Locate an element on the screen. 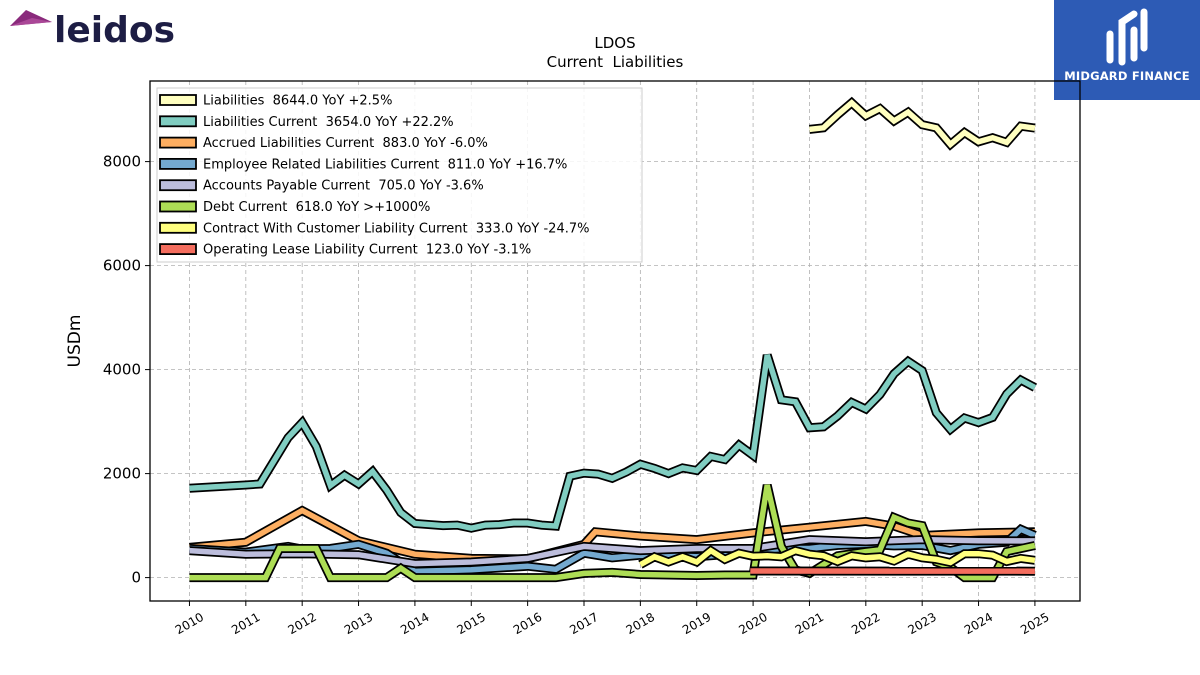 The width and height of the screenshot is (1200, 675). x-tick-label: 2018 is located at coordinates (640, 623).